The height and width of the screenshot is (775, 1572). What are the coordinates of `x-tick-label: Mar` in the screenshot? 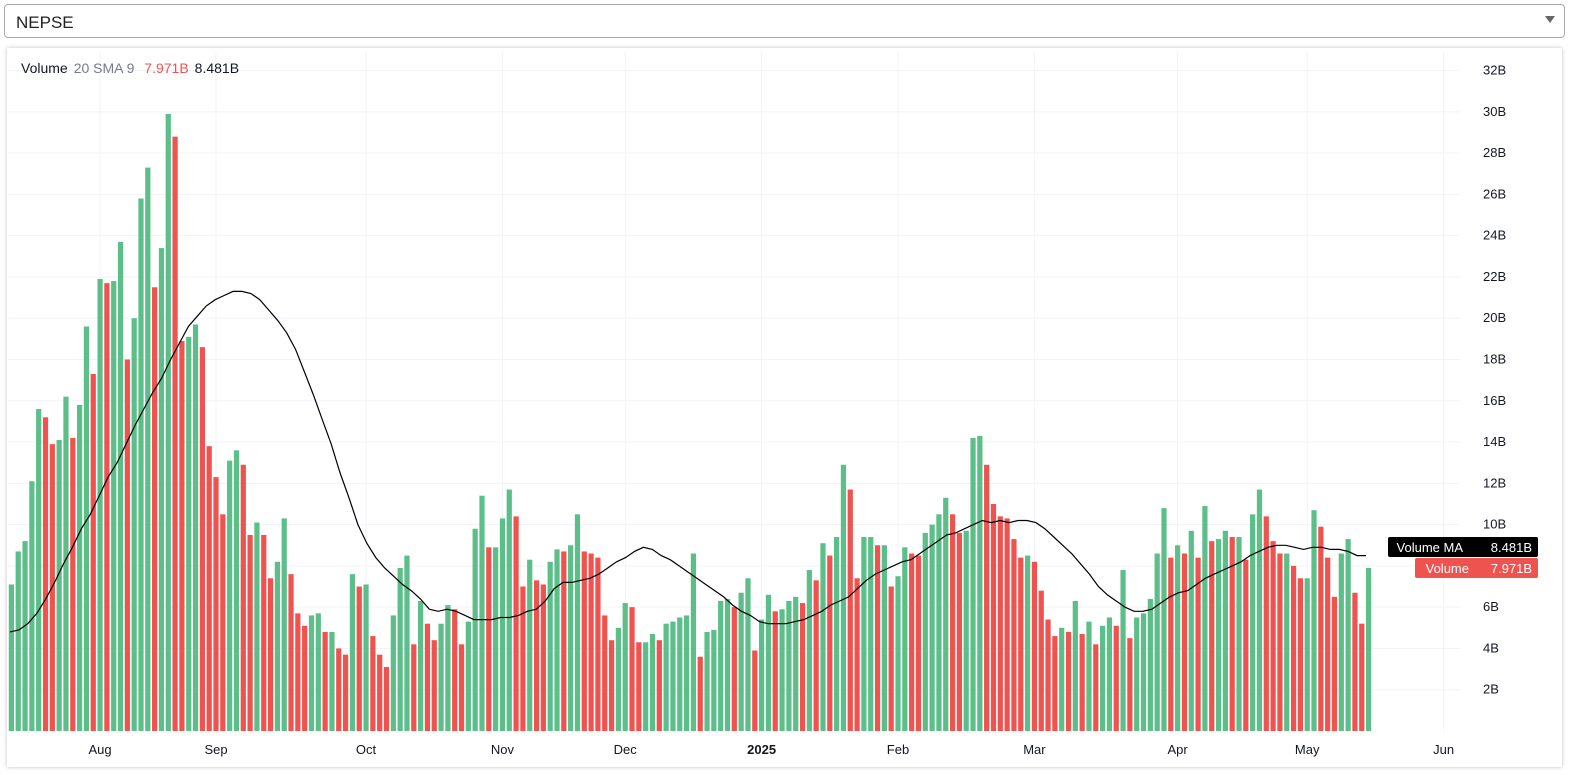 It's located at (1034, 749).